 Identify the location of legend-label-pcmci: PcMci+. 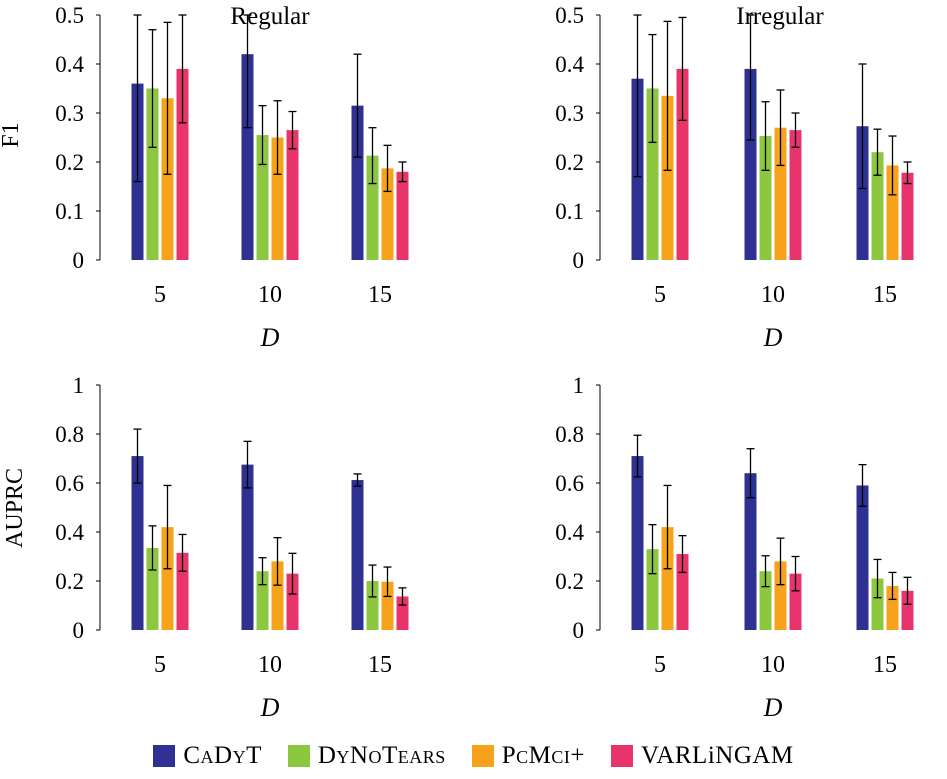
(543, 755).